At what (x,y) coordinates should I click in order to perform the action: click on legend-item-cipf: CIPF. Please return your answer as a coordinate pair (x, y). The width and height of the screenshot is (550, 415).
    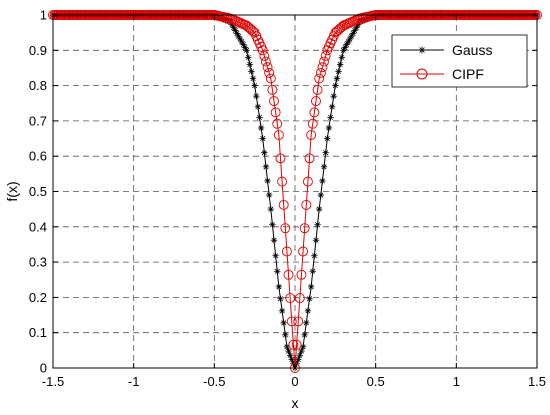
    Looking at the image, I should click on (442, 74).